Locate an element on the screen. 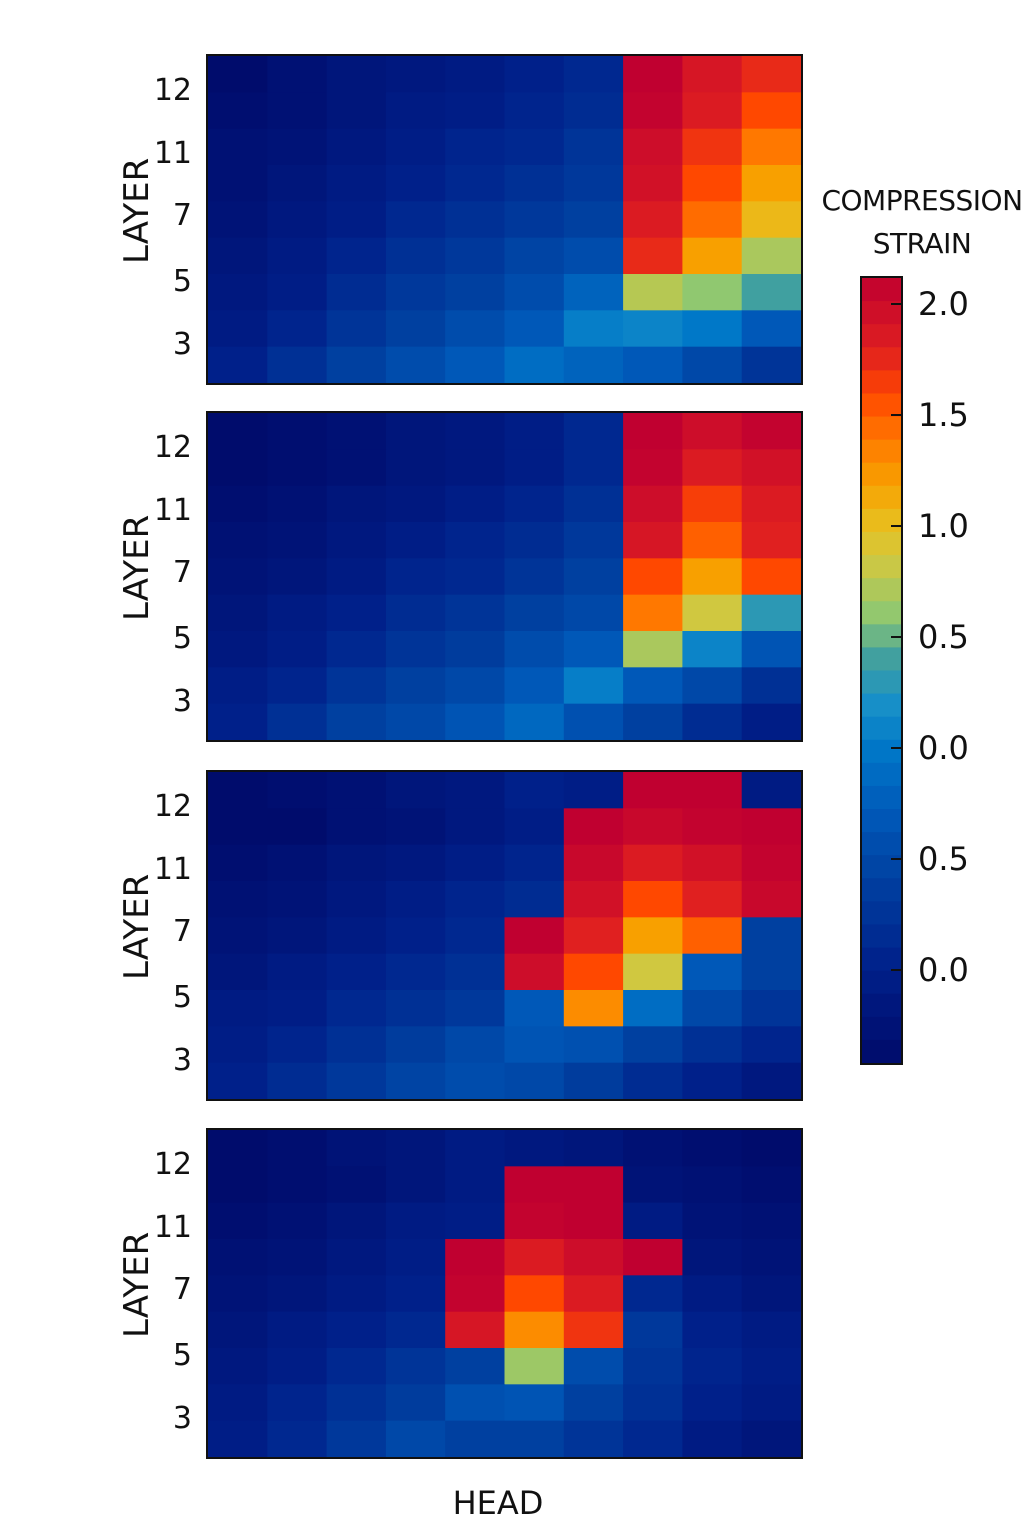  colorbar-title-line1: COMPRESSION is located at coordinates (922, 200).